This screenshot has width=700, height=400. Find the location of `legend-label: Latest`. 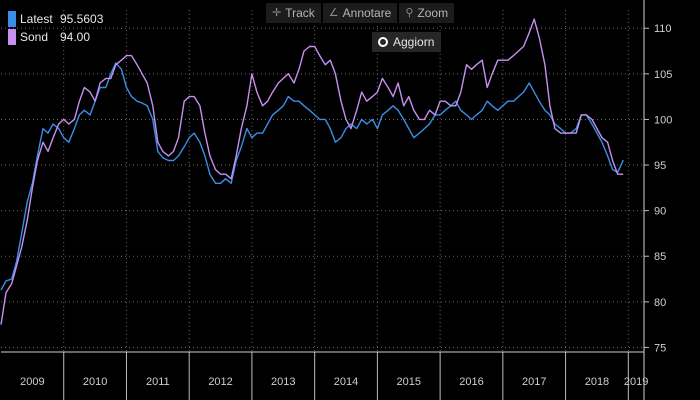

legend-label: Latest is located at coordinates (36, 19).